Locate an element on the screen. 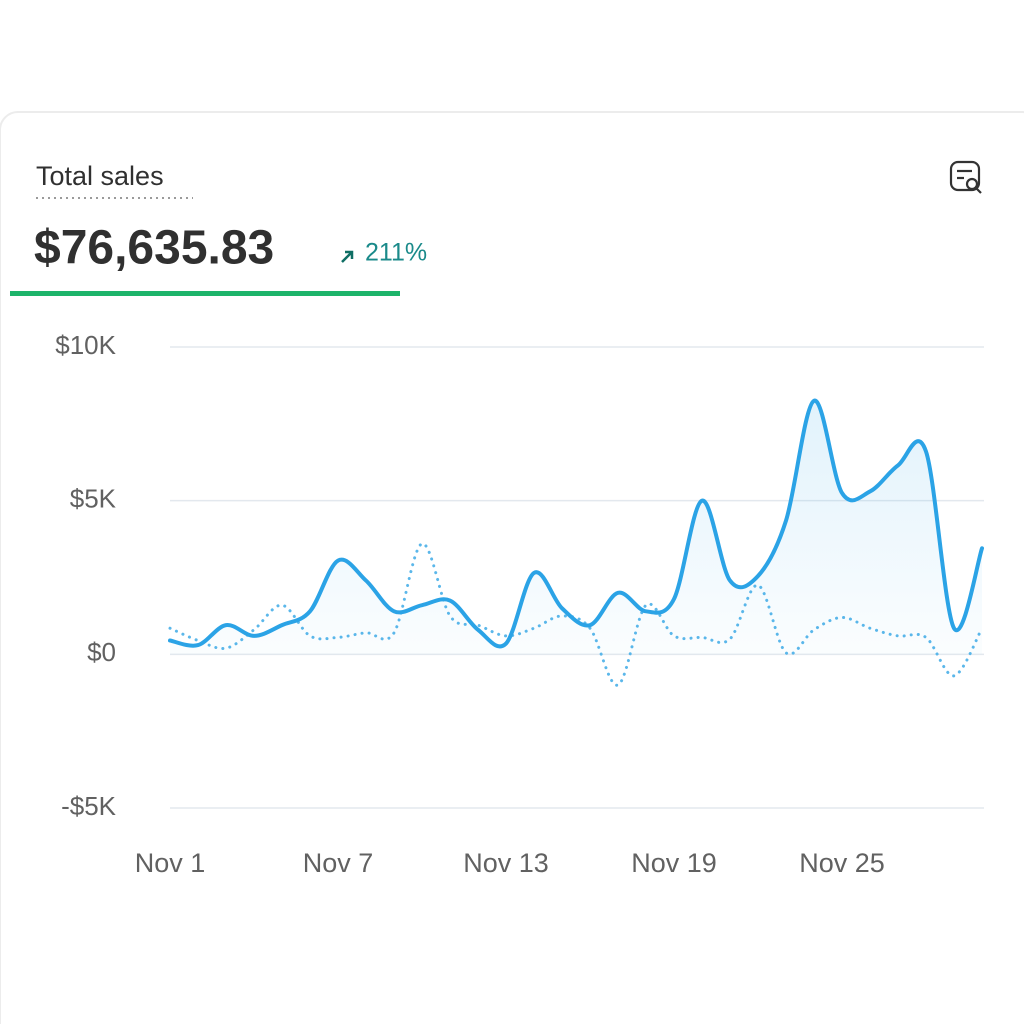 Image resolution: width=1024 pixels, height=1029 pixels. change-percent: 211% is located at coordinates (396, 253).